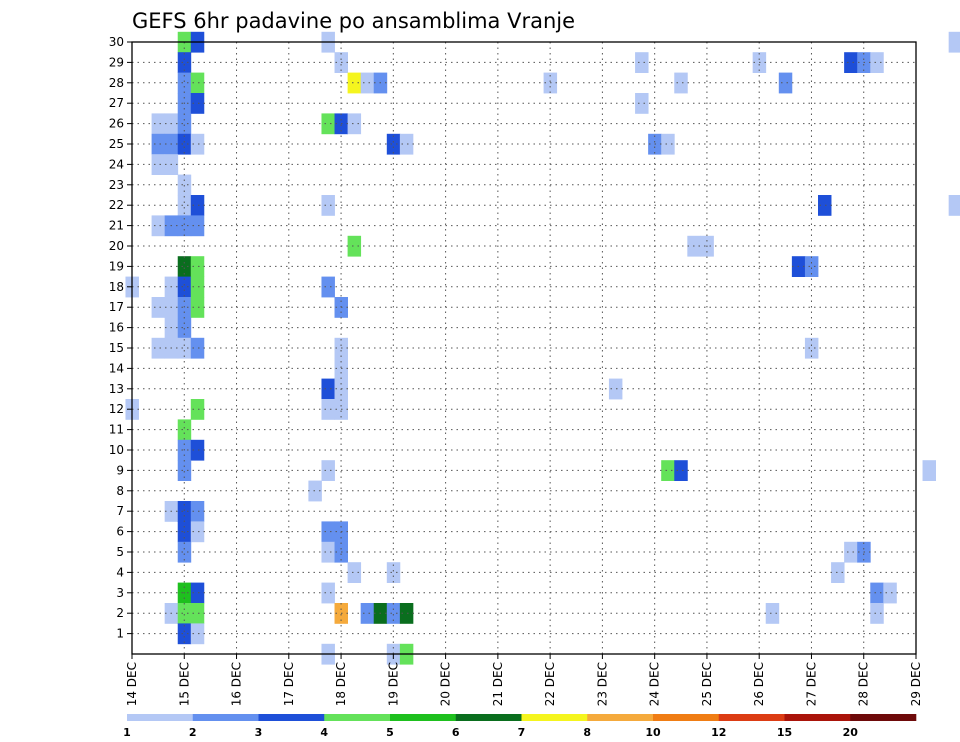  I want to click on y-tick-label: 16, so click(116, 328).